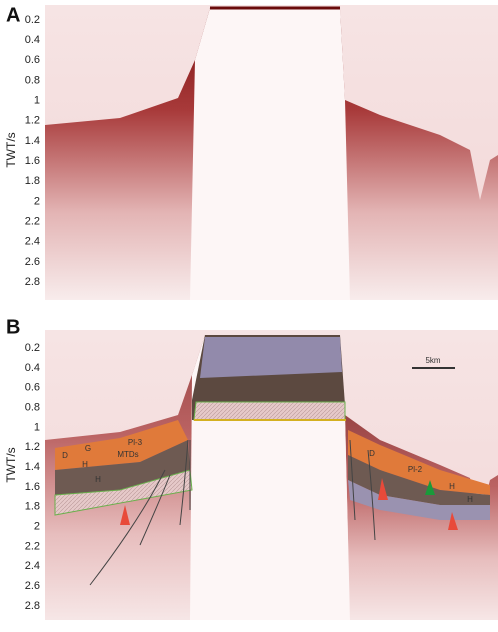 This screenshot has height=632, width=498. I want to click on salt-column, so click(270, 154).